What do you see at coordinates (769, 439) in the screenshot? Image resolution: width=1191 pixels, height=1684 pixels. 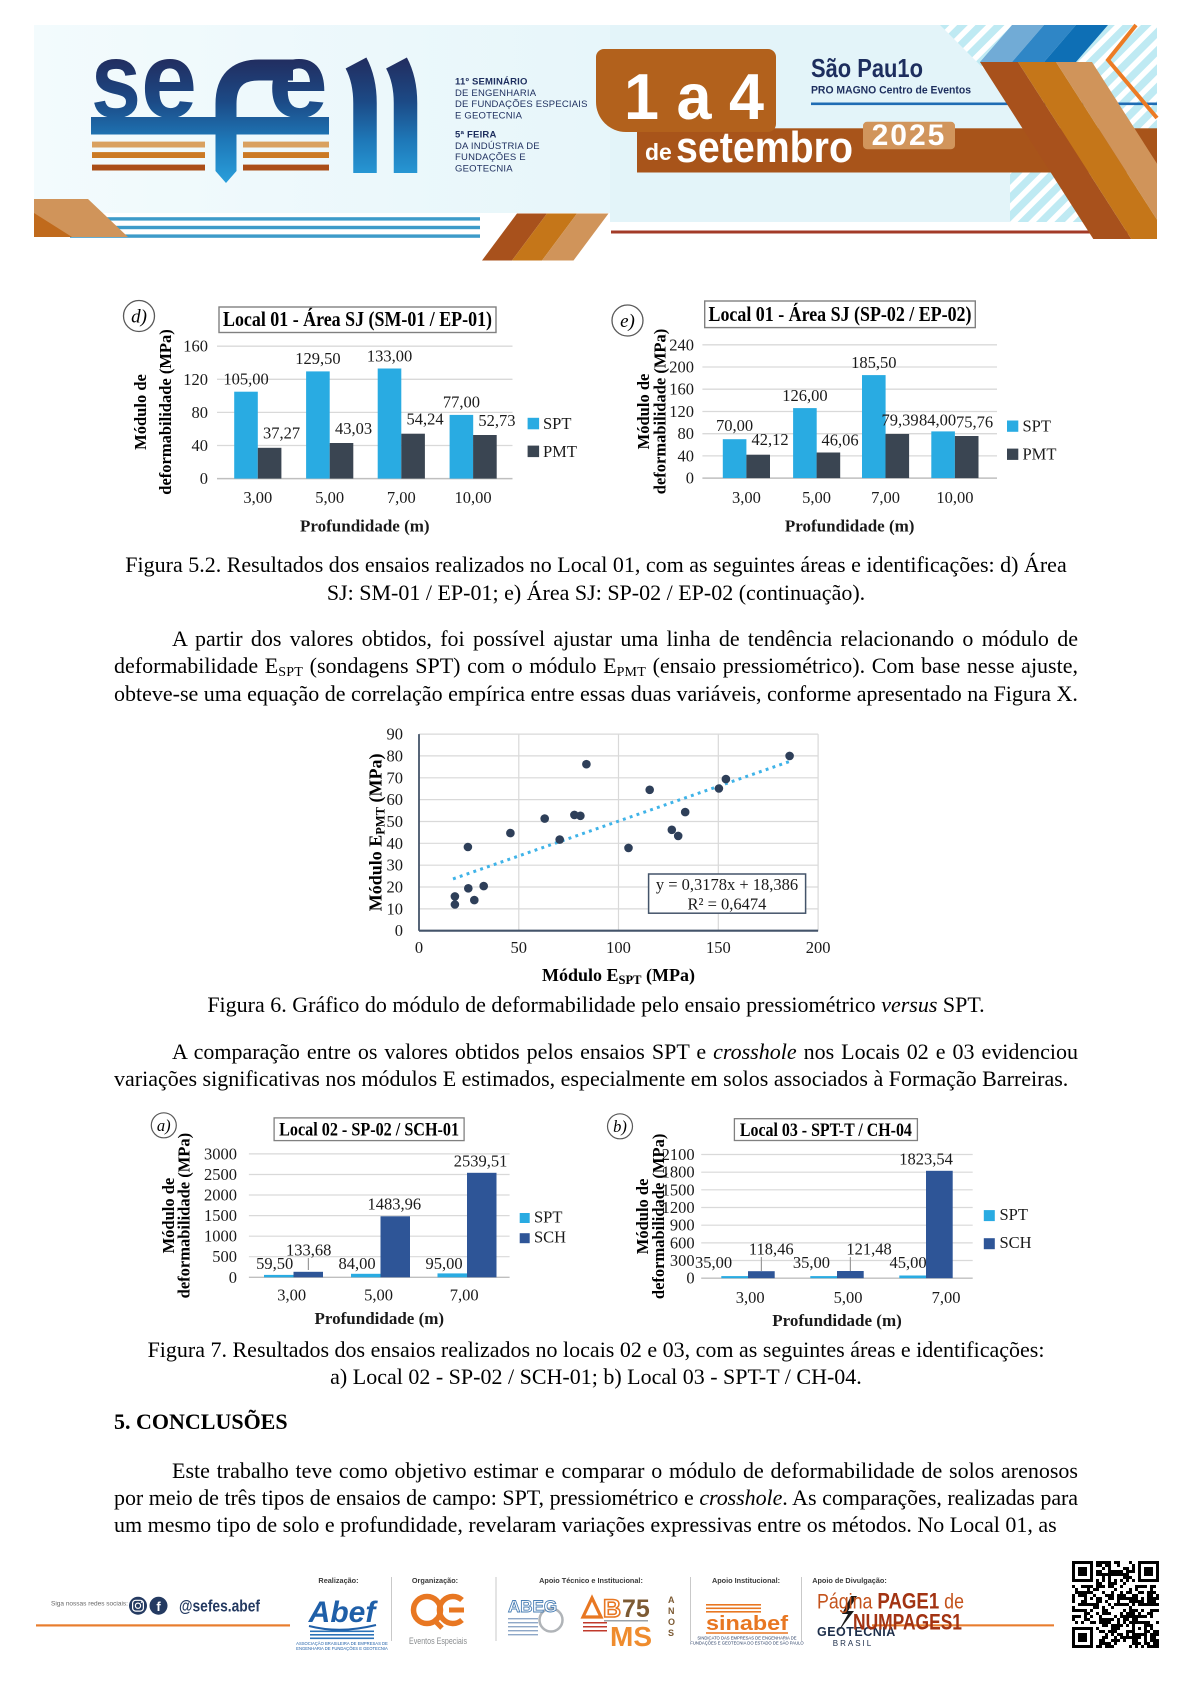 I see `svg-text: 42,12` at bounding box center [769, 439].